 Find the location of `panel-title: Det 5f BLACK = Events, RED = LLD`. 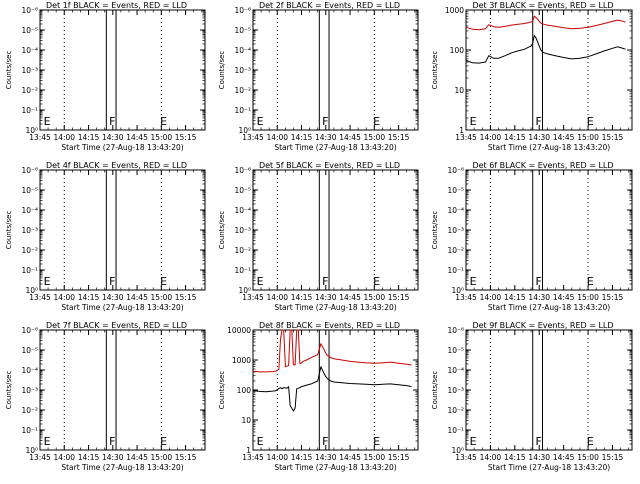

panel-title: Det 5f BLACK = Events, RED = LLD is located at coordinates (329, 165).